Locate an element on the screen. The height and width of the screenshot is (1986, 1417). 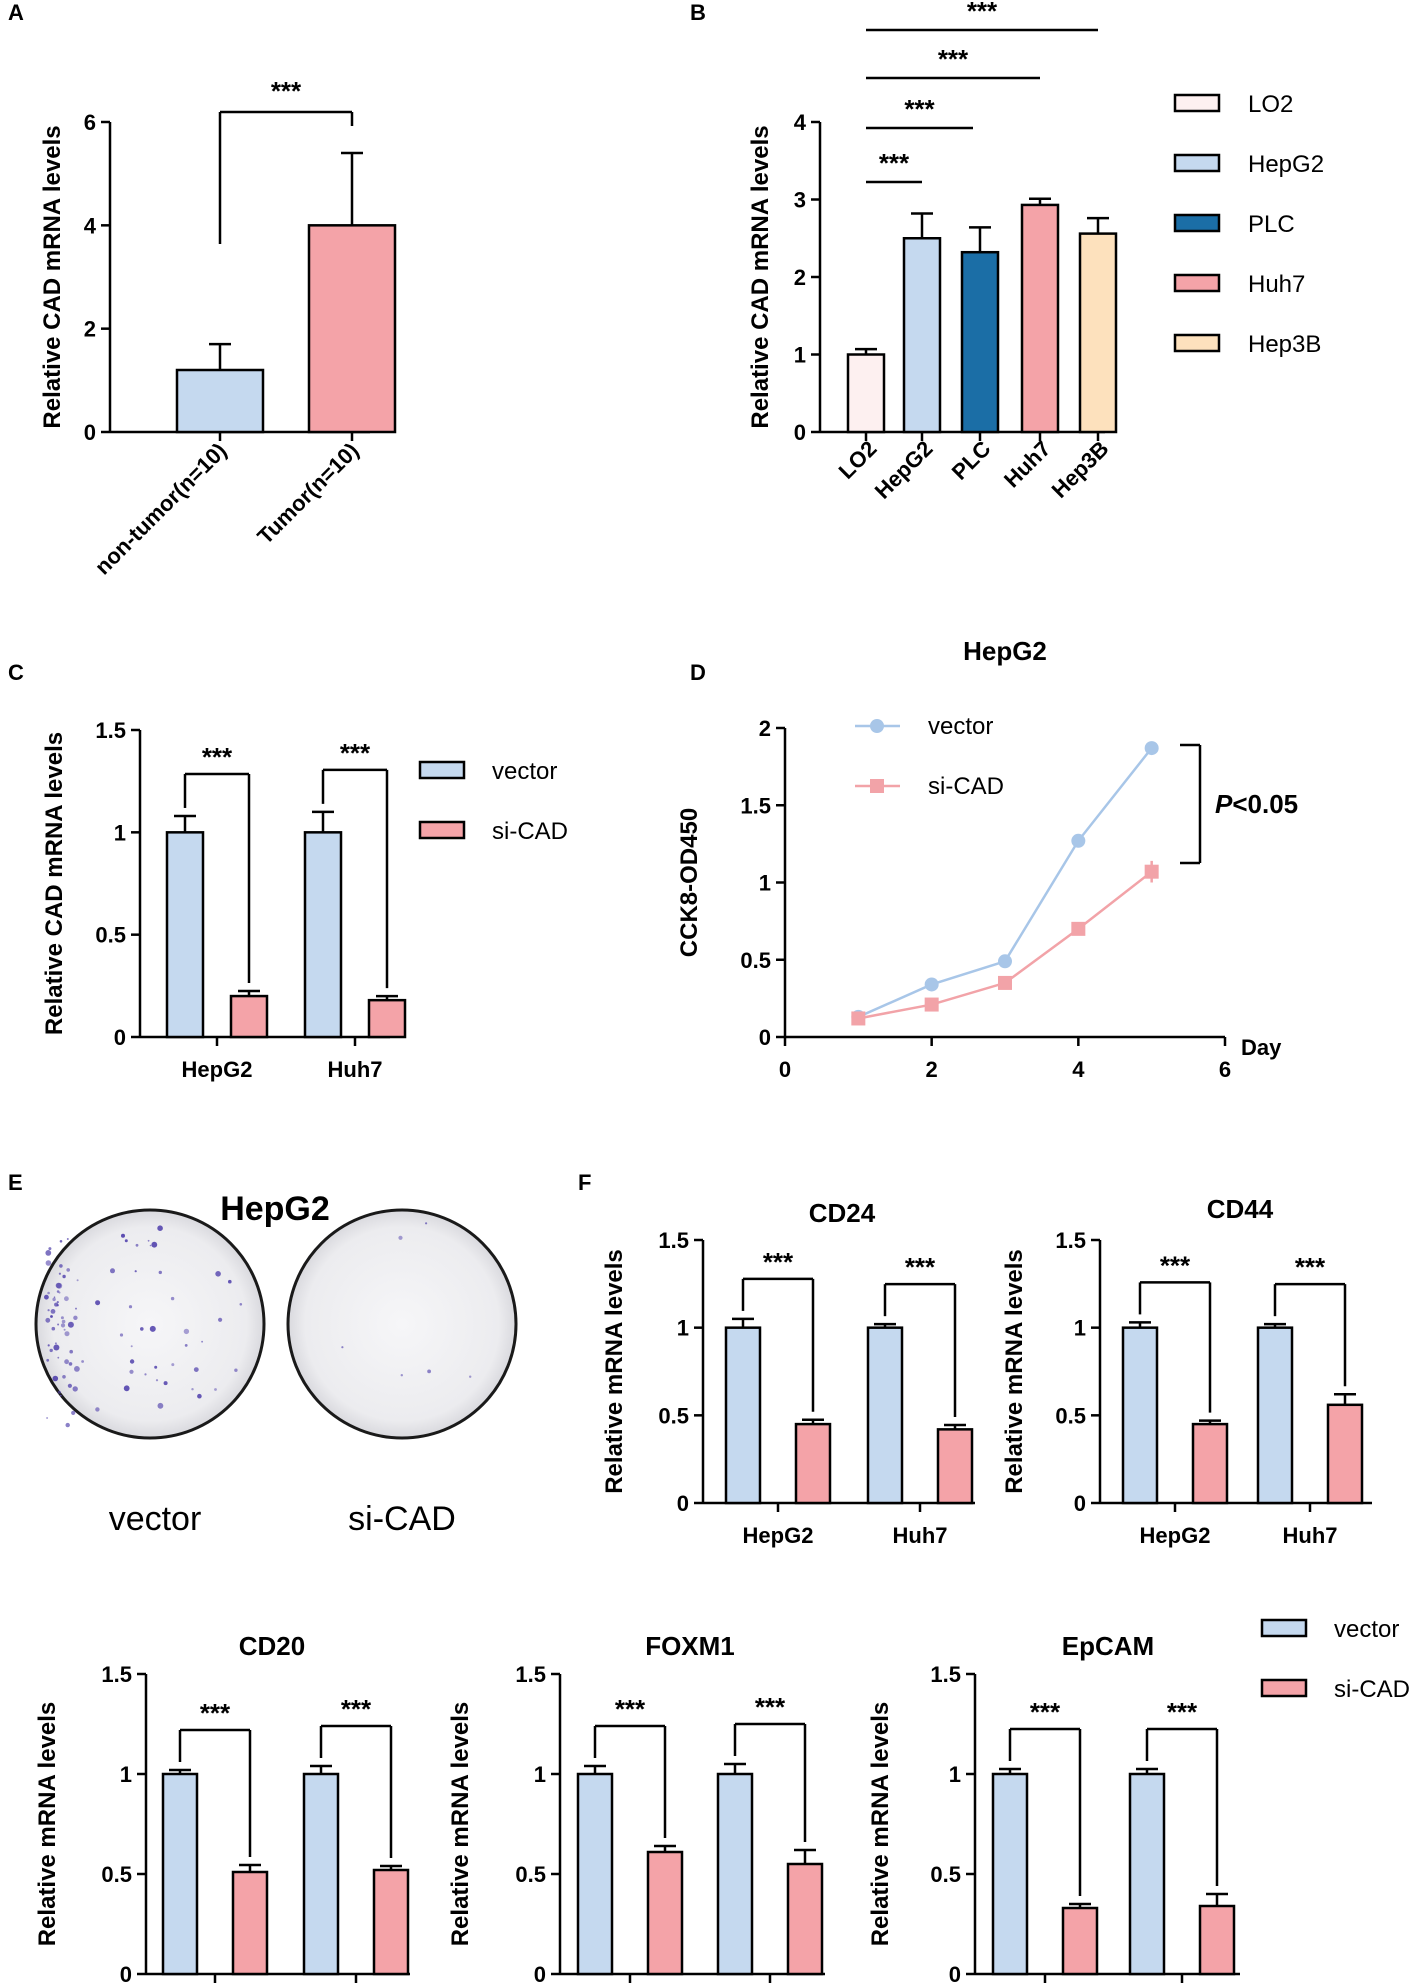
chart-b-legend-label: LO2 is located at coordinates (1270, 104).